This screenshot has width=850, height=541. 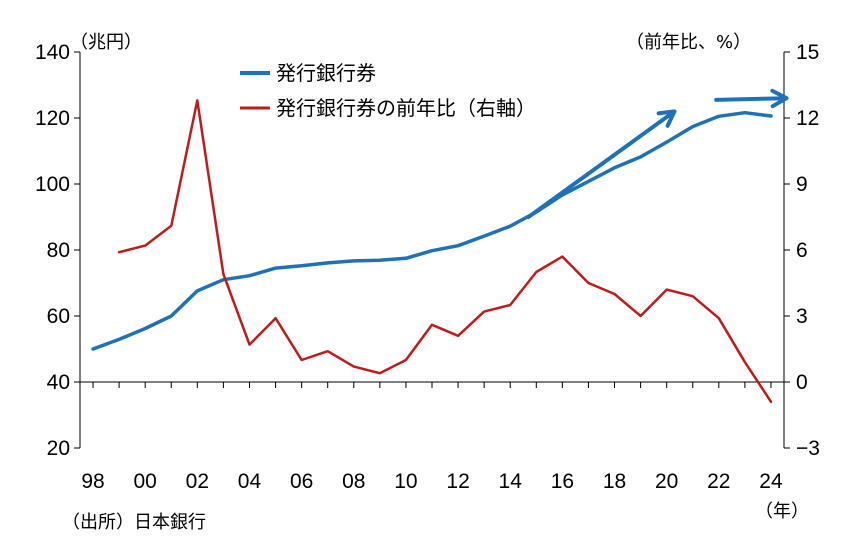 What do you see at coordinates (771, 481) in the screenshot?
I see `x-tick-label: 24` at bounding box center [771, 481].